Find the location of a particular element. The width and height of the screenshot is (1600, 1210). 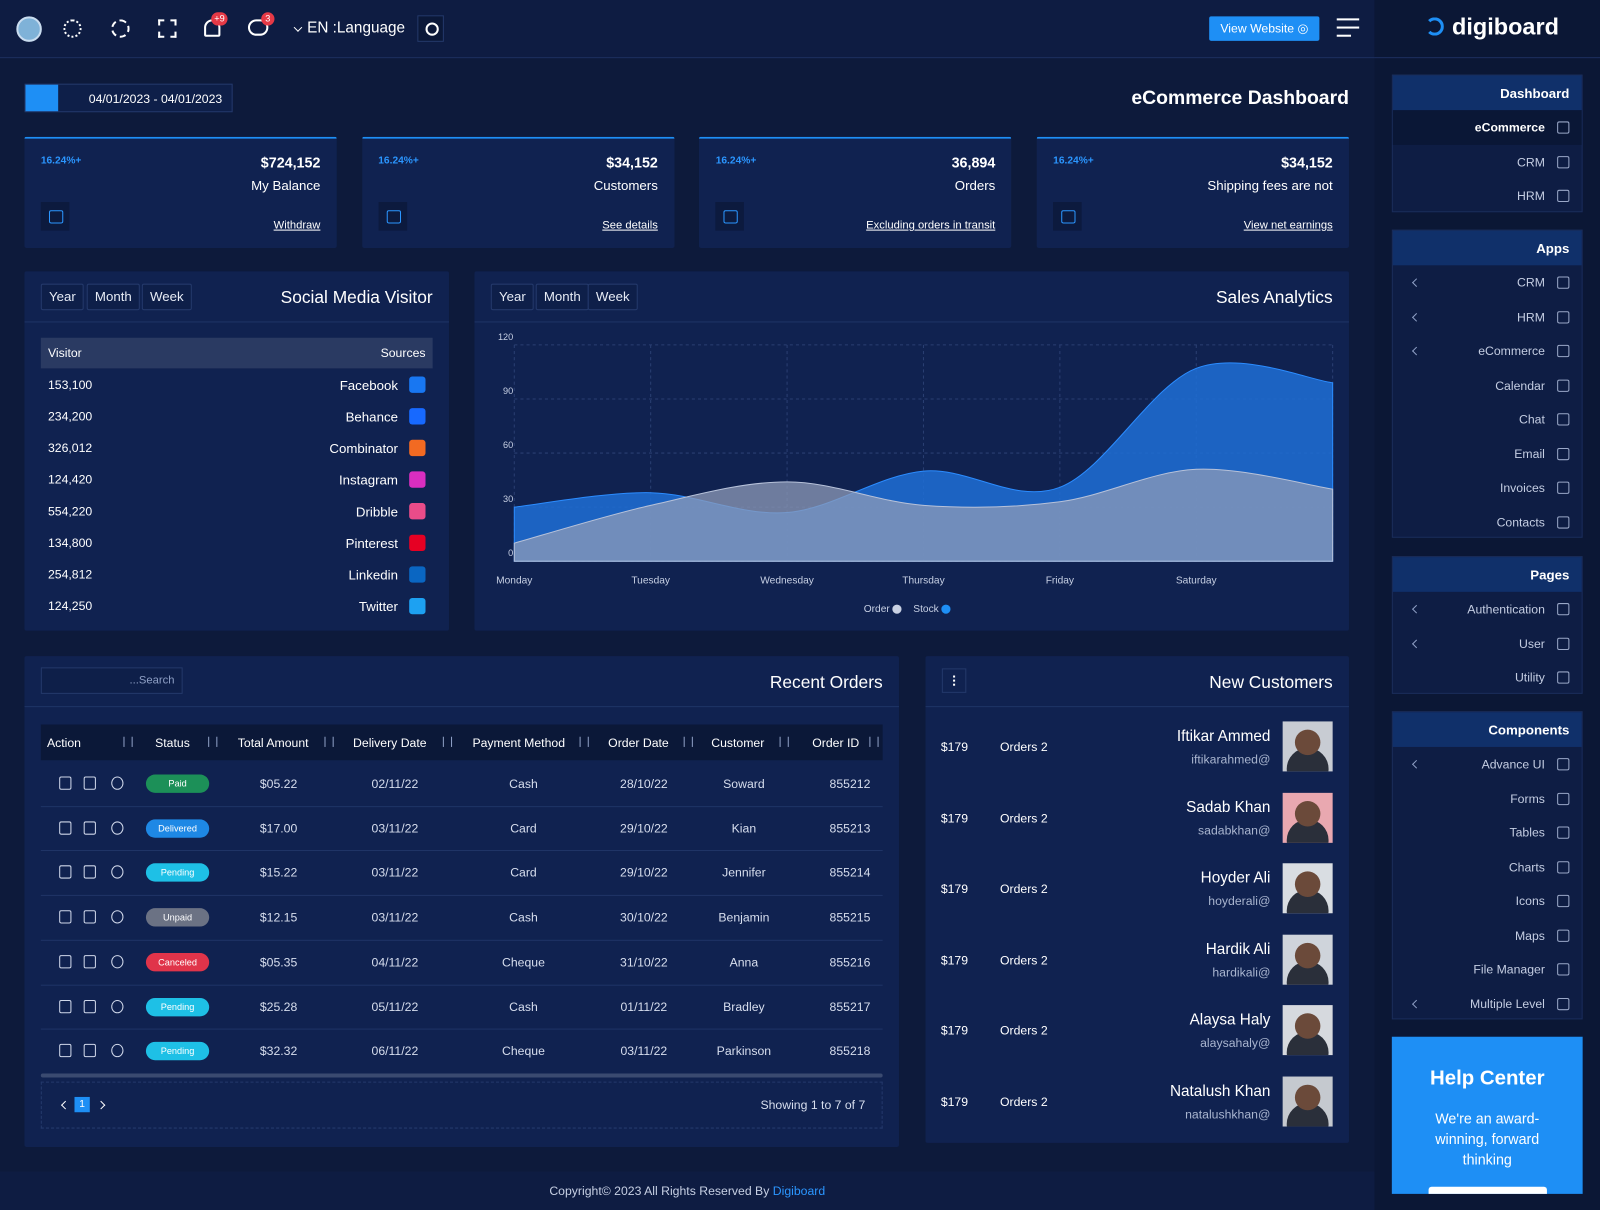

nav-item: Icons is located at coordinates (1487, 901).